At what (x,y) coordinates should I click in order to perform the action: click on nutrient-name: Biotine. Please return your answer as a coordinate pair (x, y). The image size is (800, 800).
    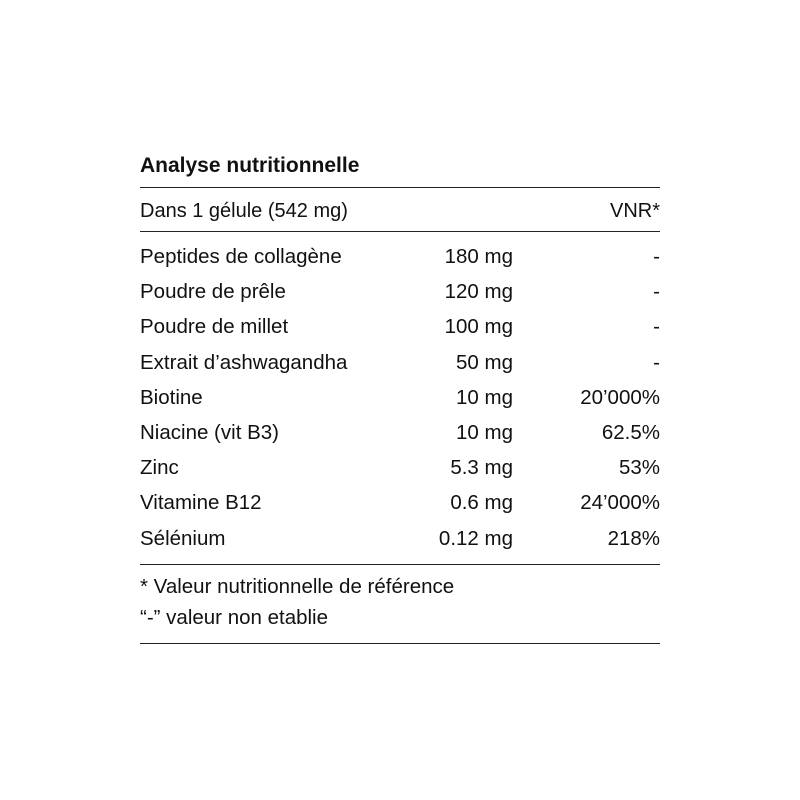
    Looking at the image, I should click on (171, 397).